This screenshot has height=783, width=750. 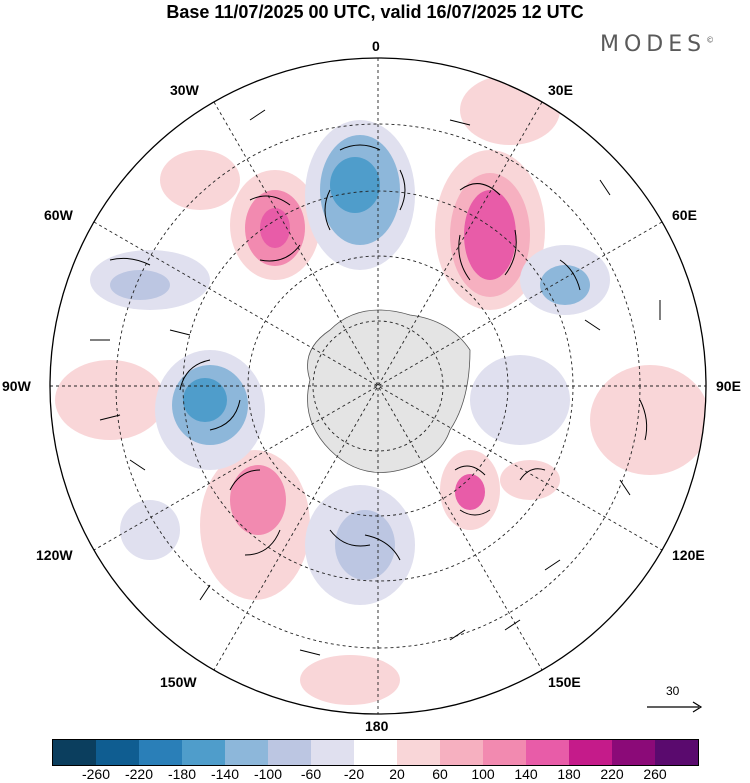 I want to click on reference-vector-arrow-icon, so click(x=675, y=707).